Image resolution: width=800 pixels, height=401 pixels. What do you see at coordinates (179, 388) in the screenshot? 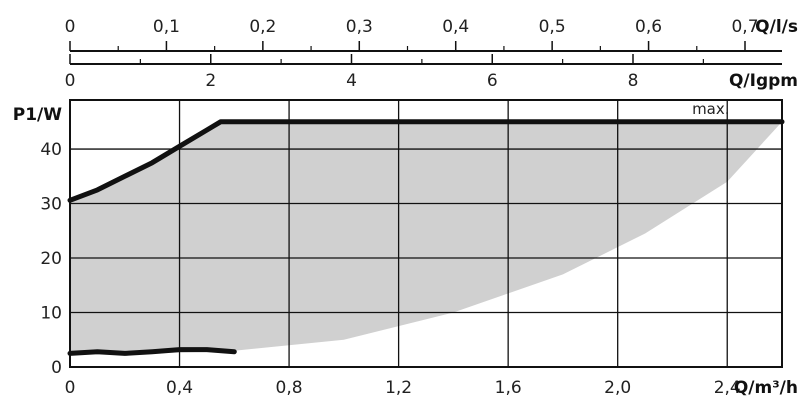
I see `x-tick-label: 0,4` at bounding box center [179, 388].